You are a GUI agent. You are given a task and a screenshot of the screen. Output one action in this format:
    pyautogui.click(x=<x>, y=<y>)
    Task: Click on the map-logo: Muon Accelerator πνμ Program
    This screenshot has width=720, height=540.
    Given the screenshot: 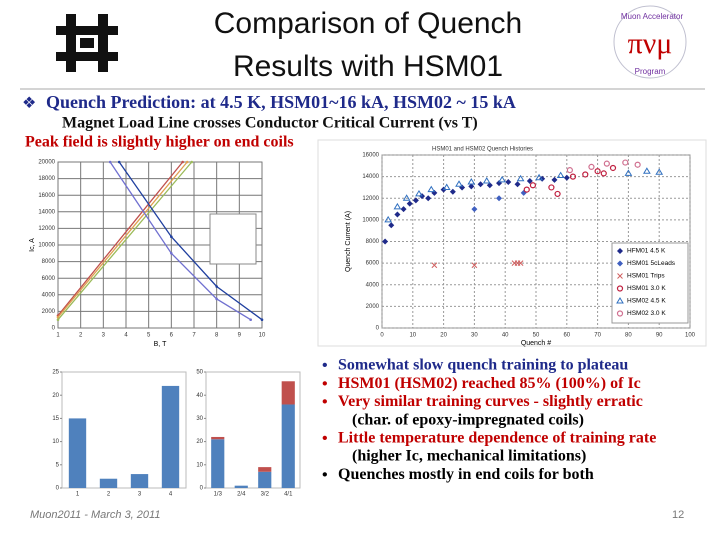 What is the action you would take?
    pyautogui.click(x=650, y=42)
    